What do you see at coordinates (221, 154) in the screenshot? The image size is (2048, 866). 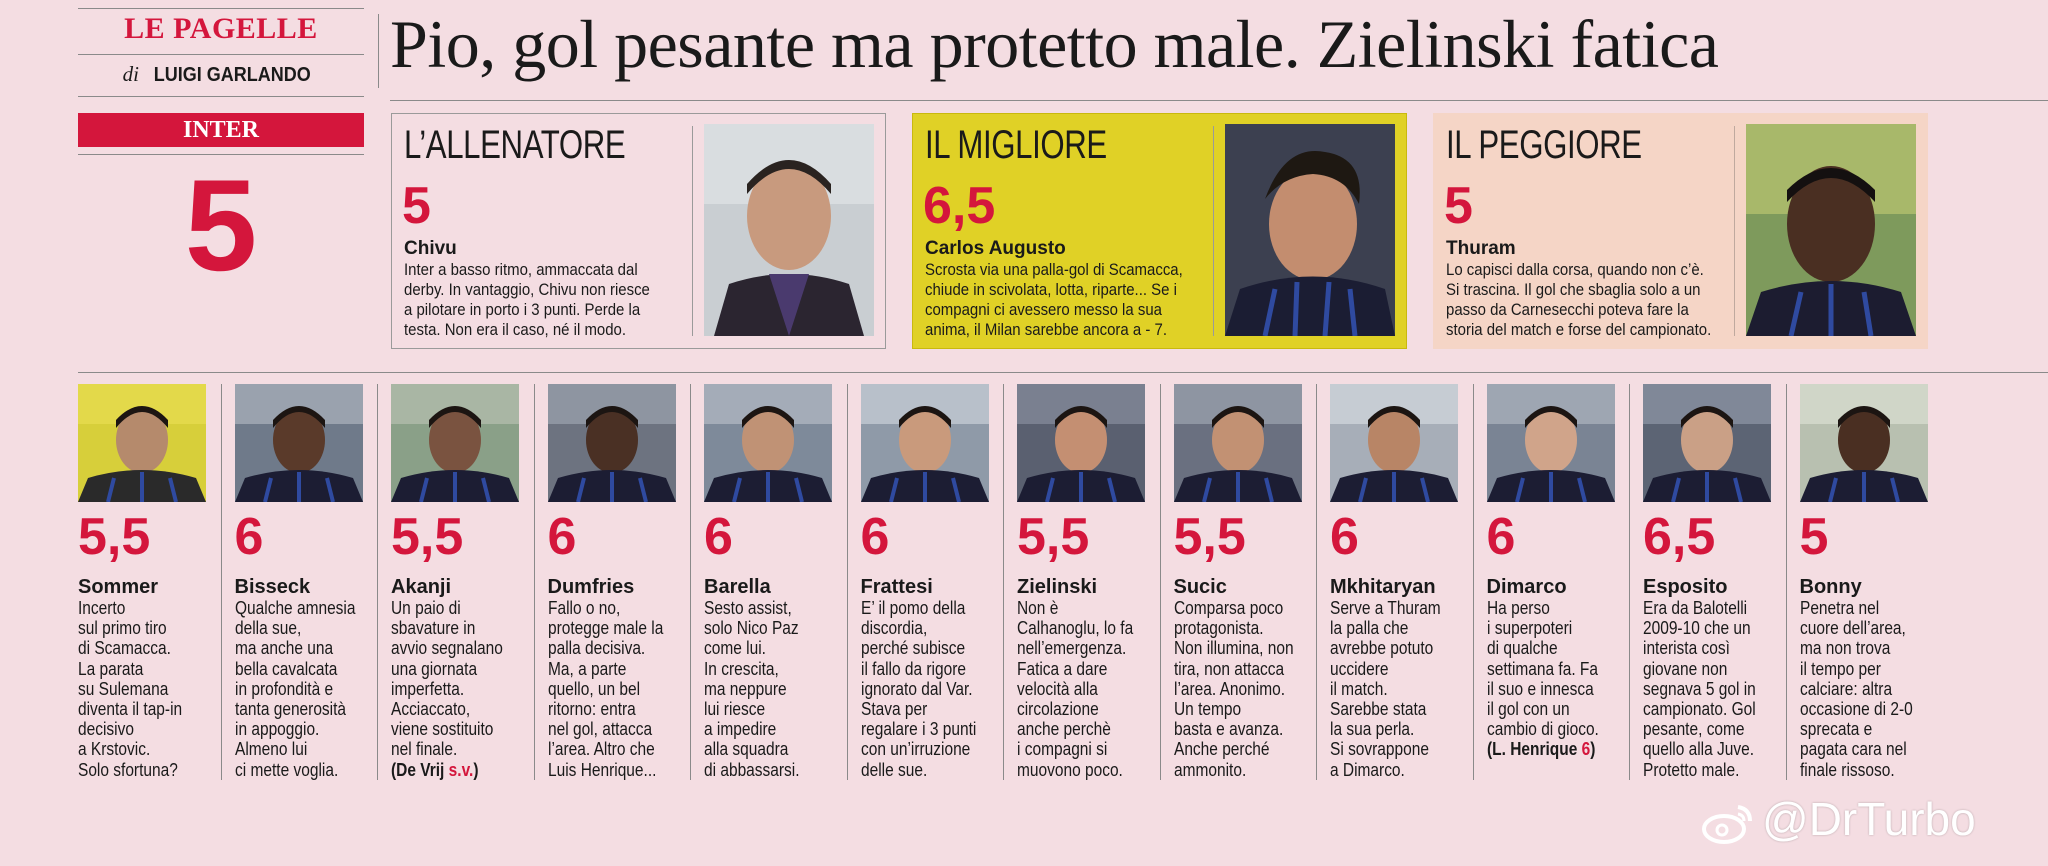 I see `team-rule` at bounding box center [221, 154].